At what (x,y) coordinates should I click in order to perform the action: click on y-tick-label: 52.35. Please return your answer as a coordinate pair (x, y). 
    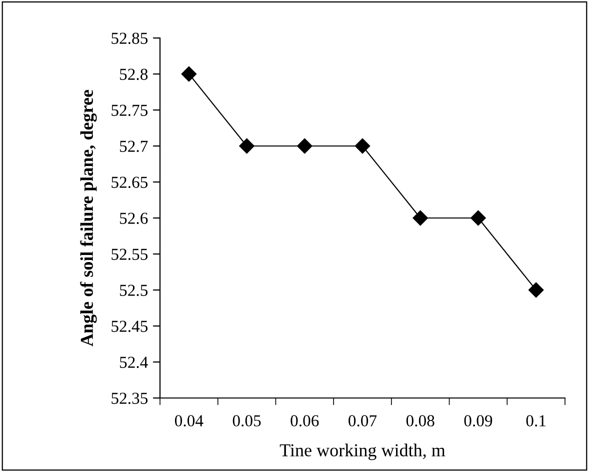
    Looking at the image, I should click on (130, 398).